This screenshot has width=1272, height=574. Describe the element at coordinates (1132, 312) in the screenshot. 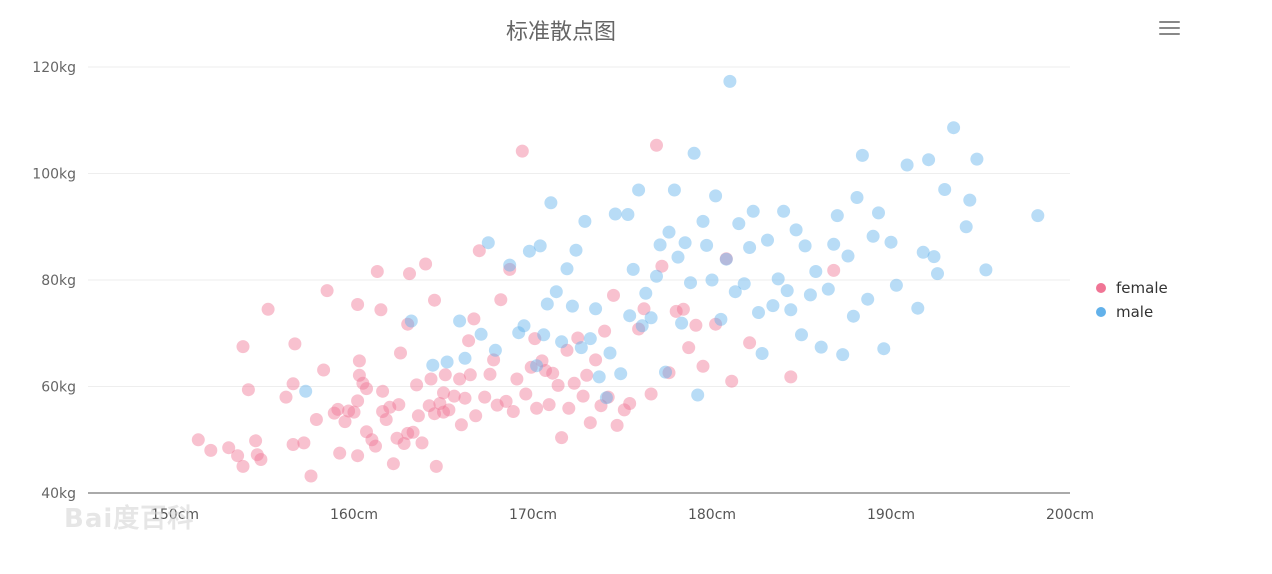

I see `legend-item-male: male` at that location.